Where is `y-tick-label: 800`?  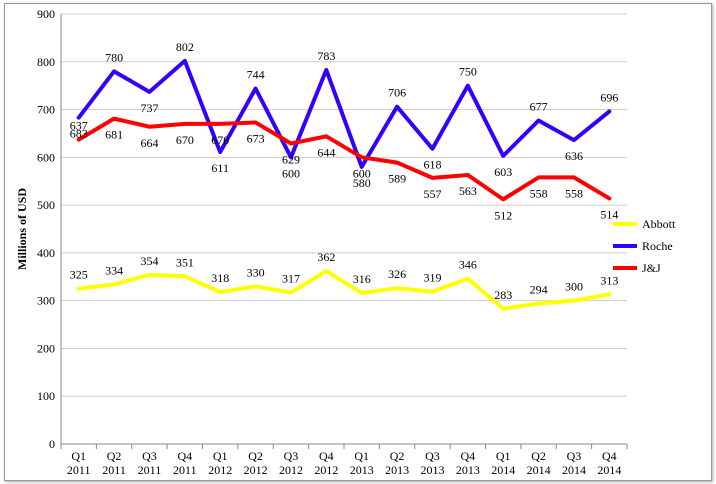 y-tick-label: 800 is located at coordinates (46, 62).